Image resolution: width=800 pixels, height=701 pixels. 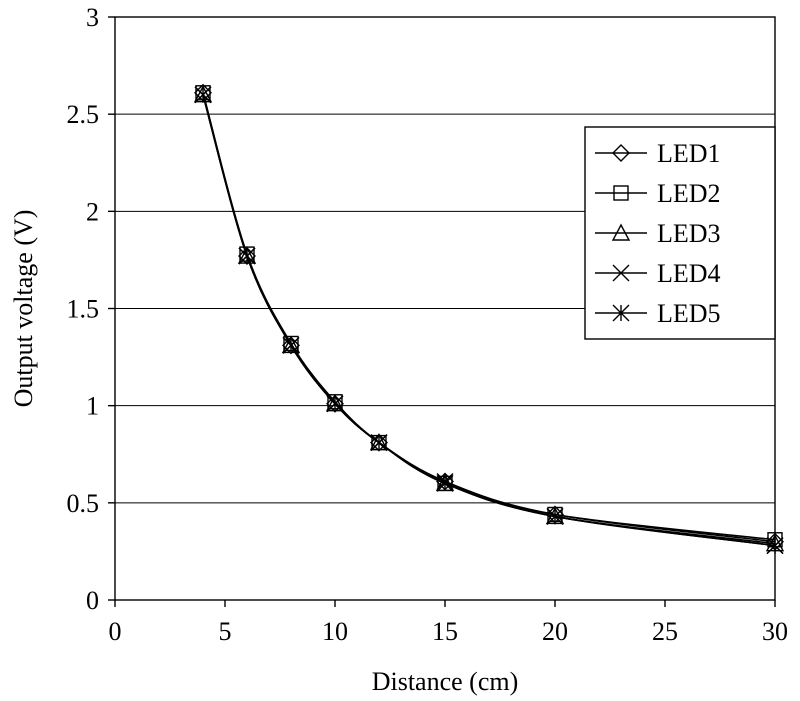 What do you see at coordinates (689, 273) in the screenshot?
I see `legend-label: LED4` at bounding box center [689, 273].